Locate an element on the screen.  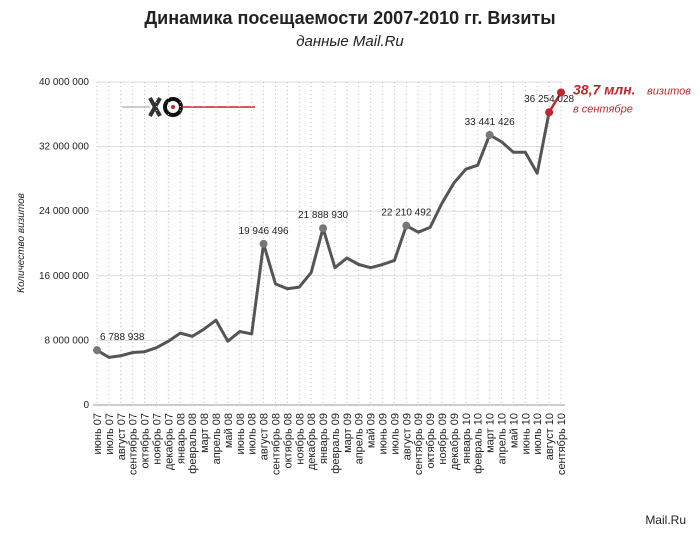
x-tick-label: август 08 is located at coordinates (265, 436).